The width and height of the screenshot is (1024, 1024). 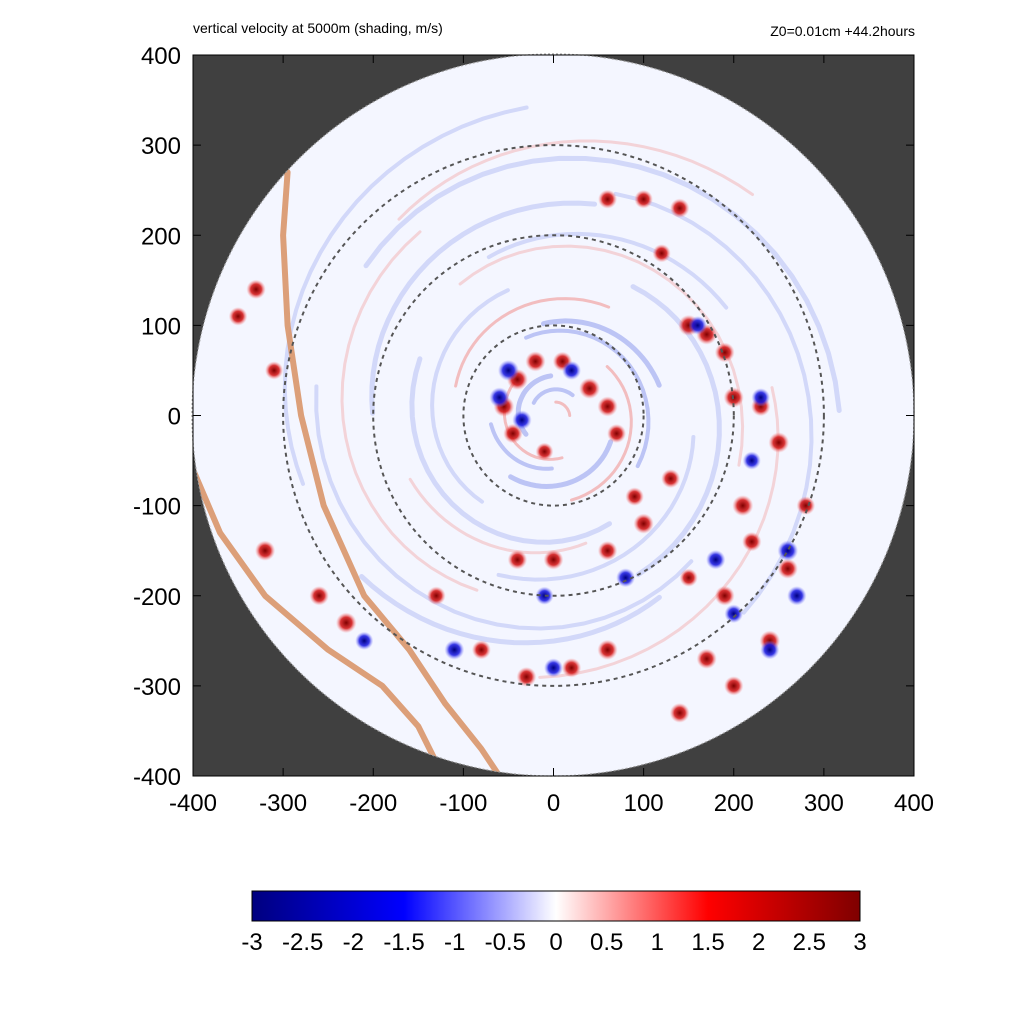 I want to click on range-ring, so click(x=553, y=415).